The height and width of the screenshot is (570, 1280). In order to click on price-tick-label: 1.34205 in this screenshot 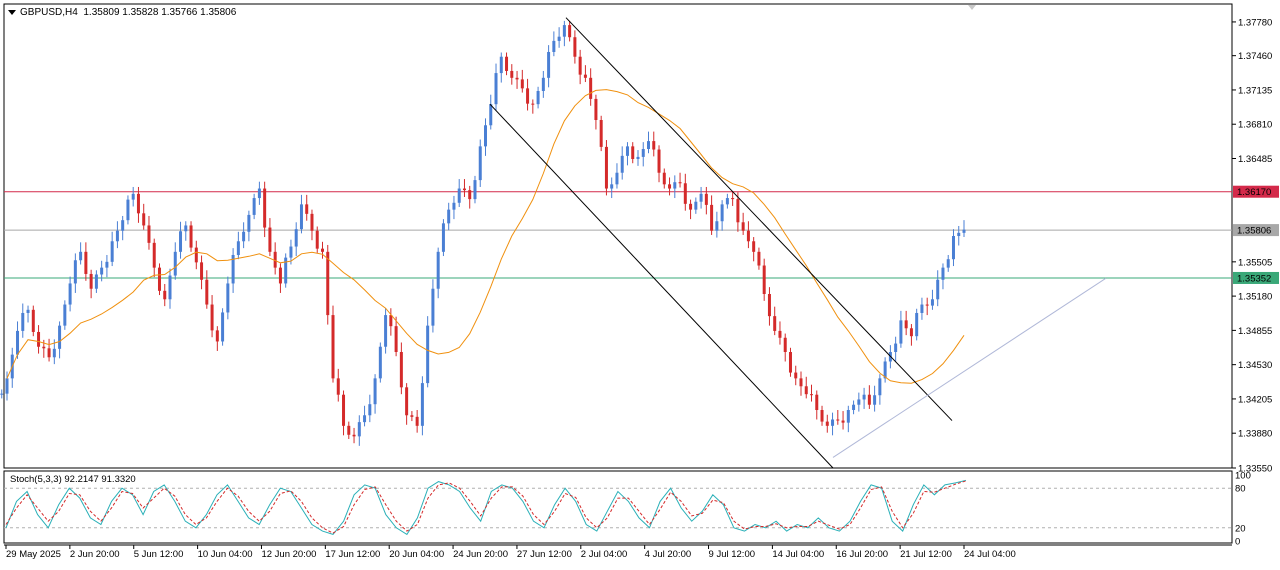, I will do `click(1255, 399)`.